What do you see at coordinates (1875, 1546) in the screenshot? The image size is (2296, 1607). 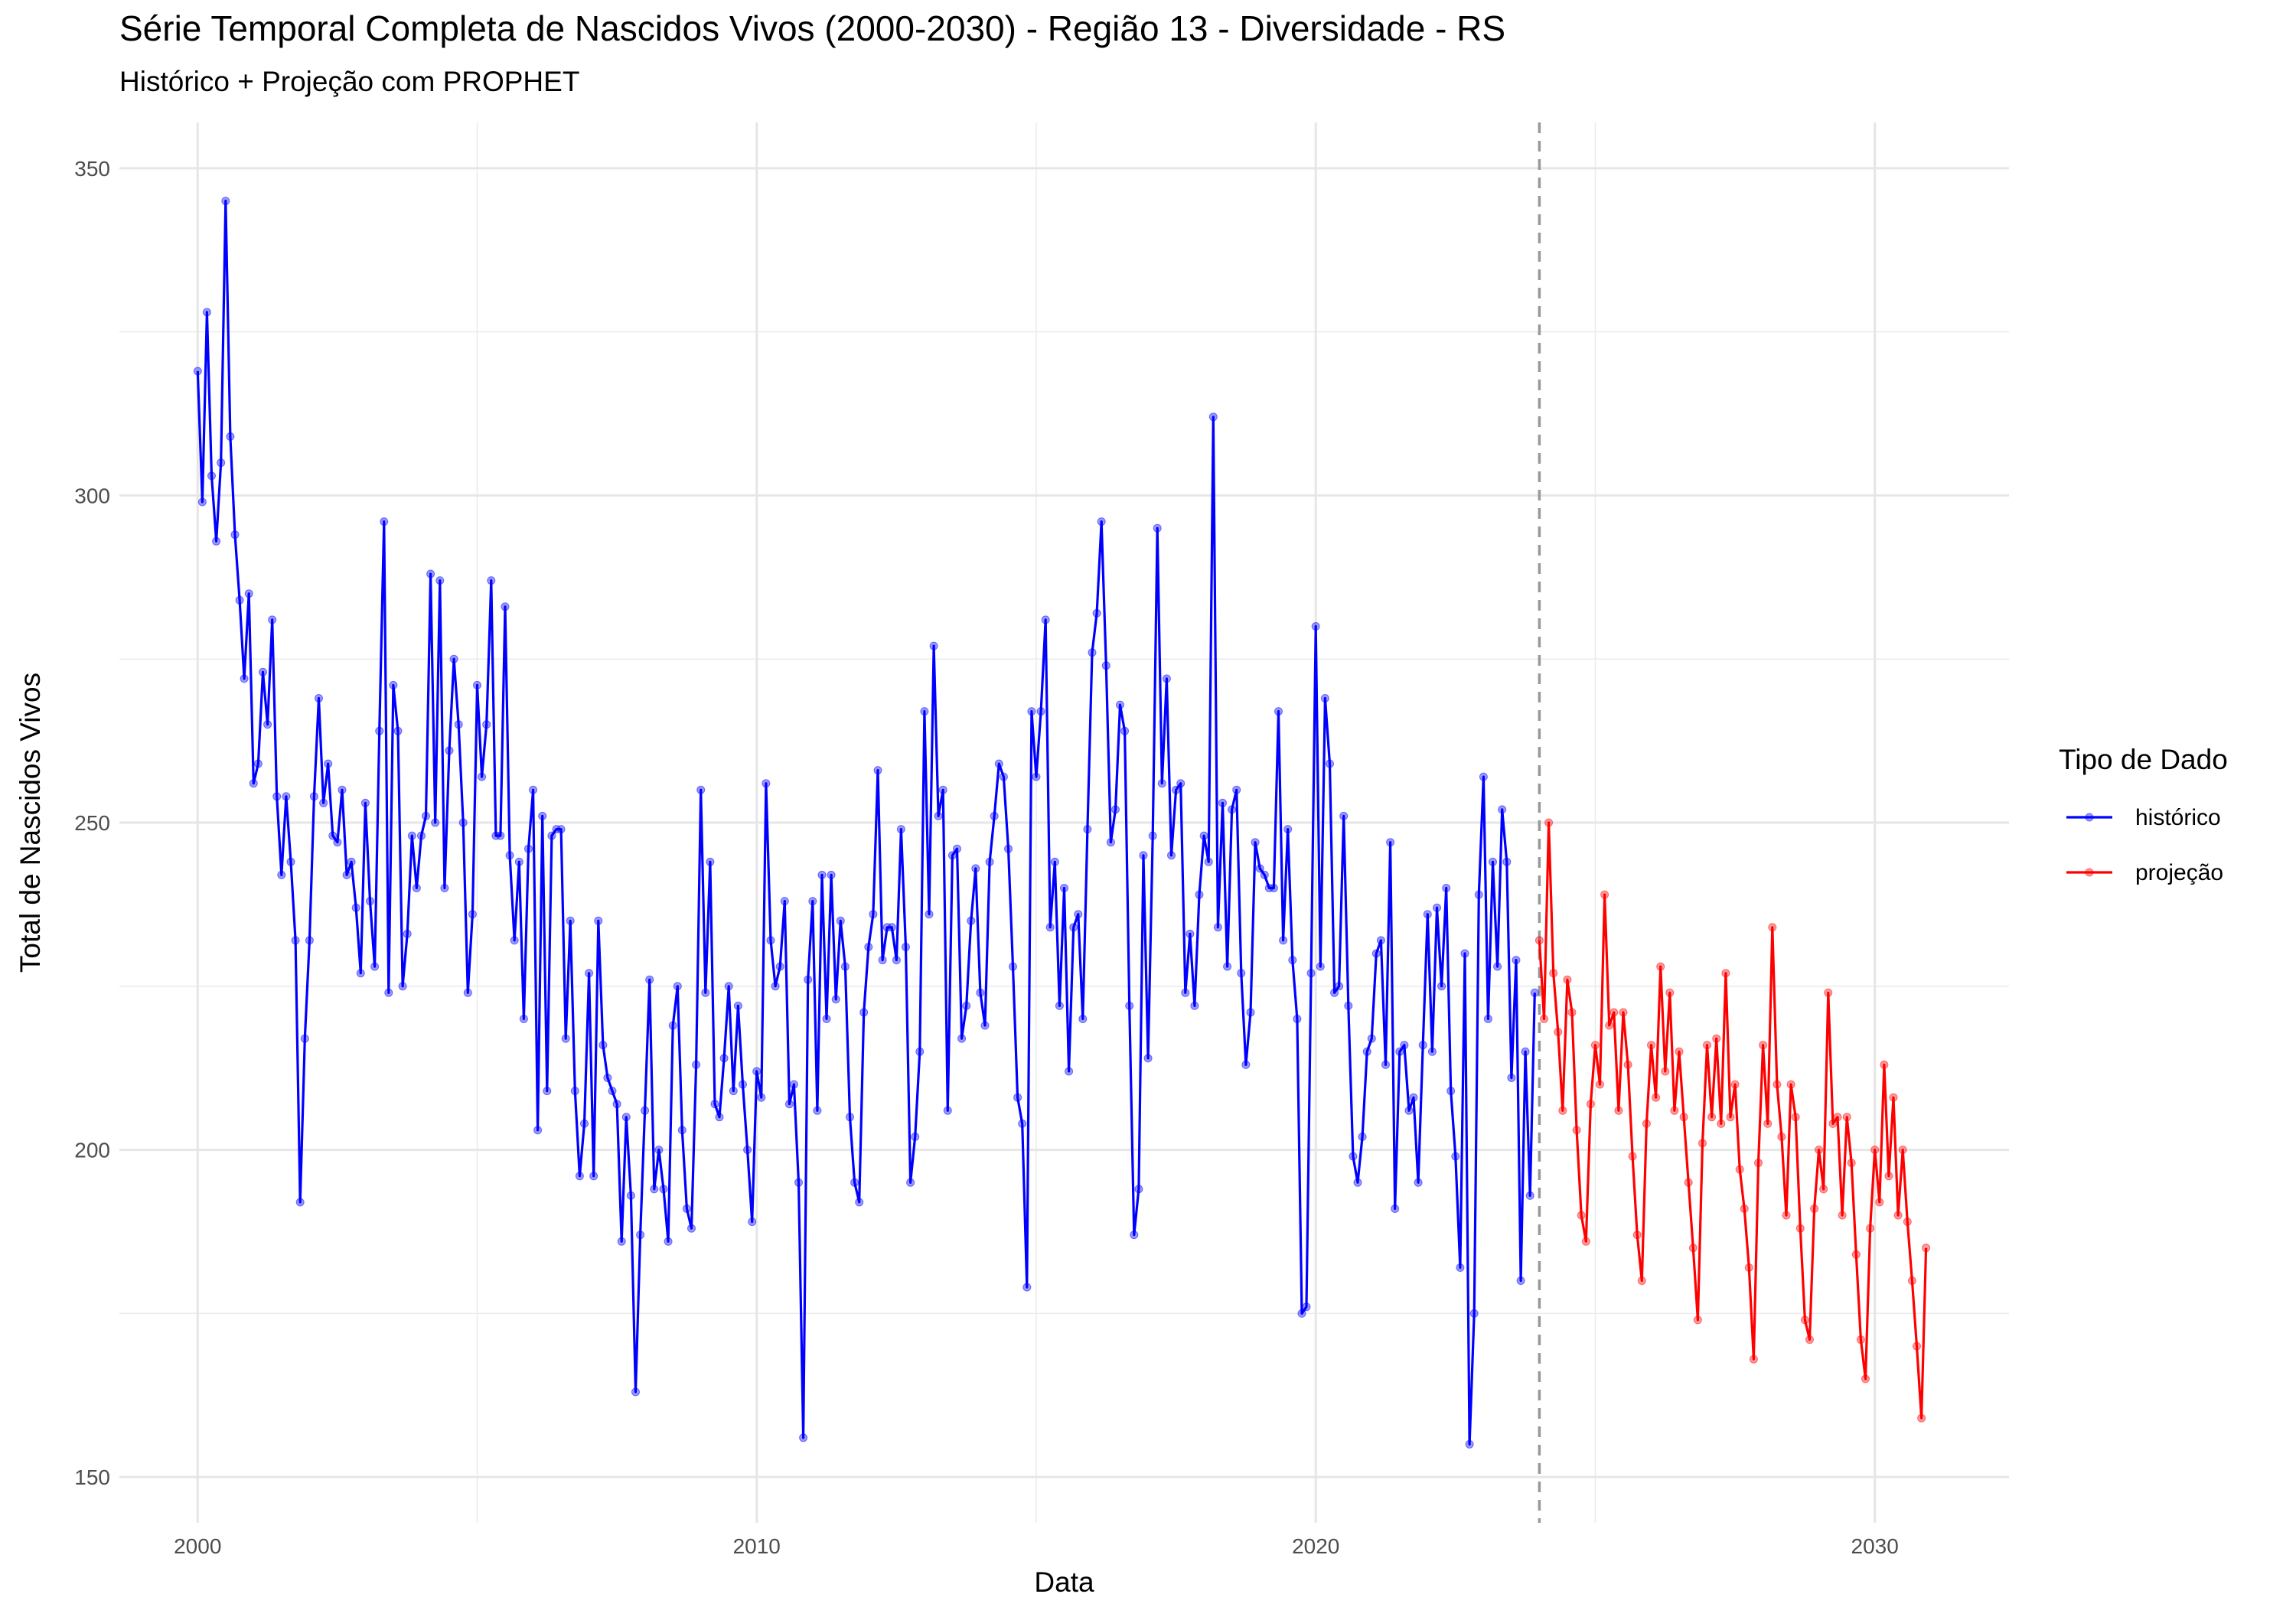 I see `x-tick-label: 2030` at bounding box center [1875, 1546].